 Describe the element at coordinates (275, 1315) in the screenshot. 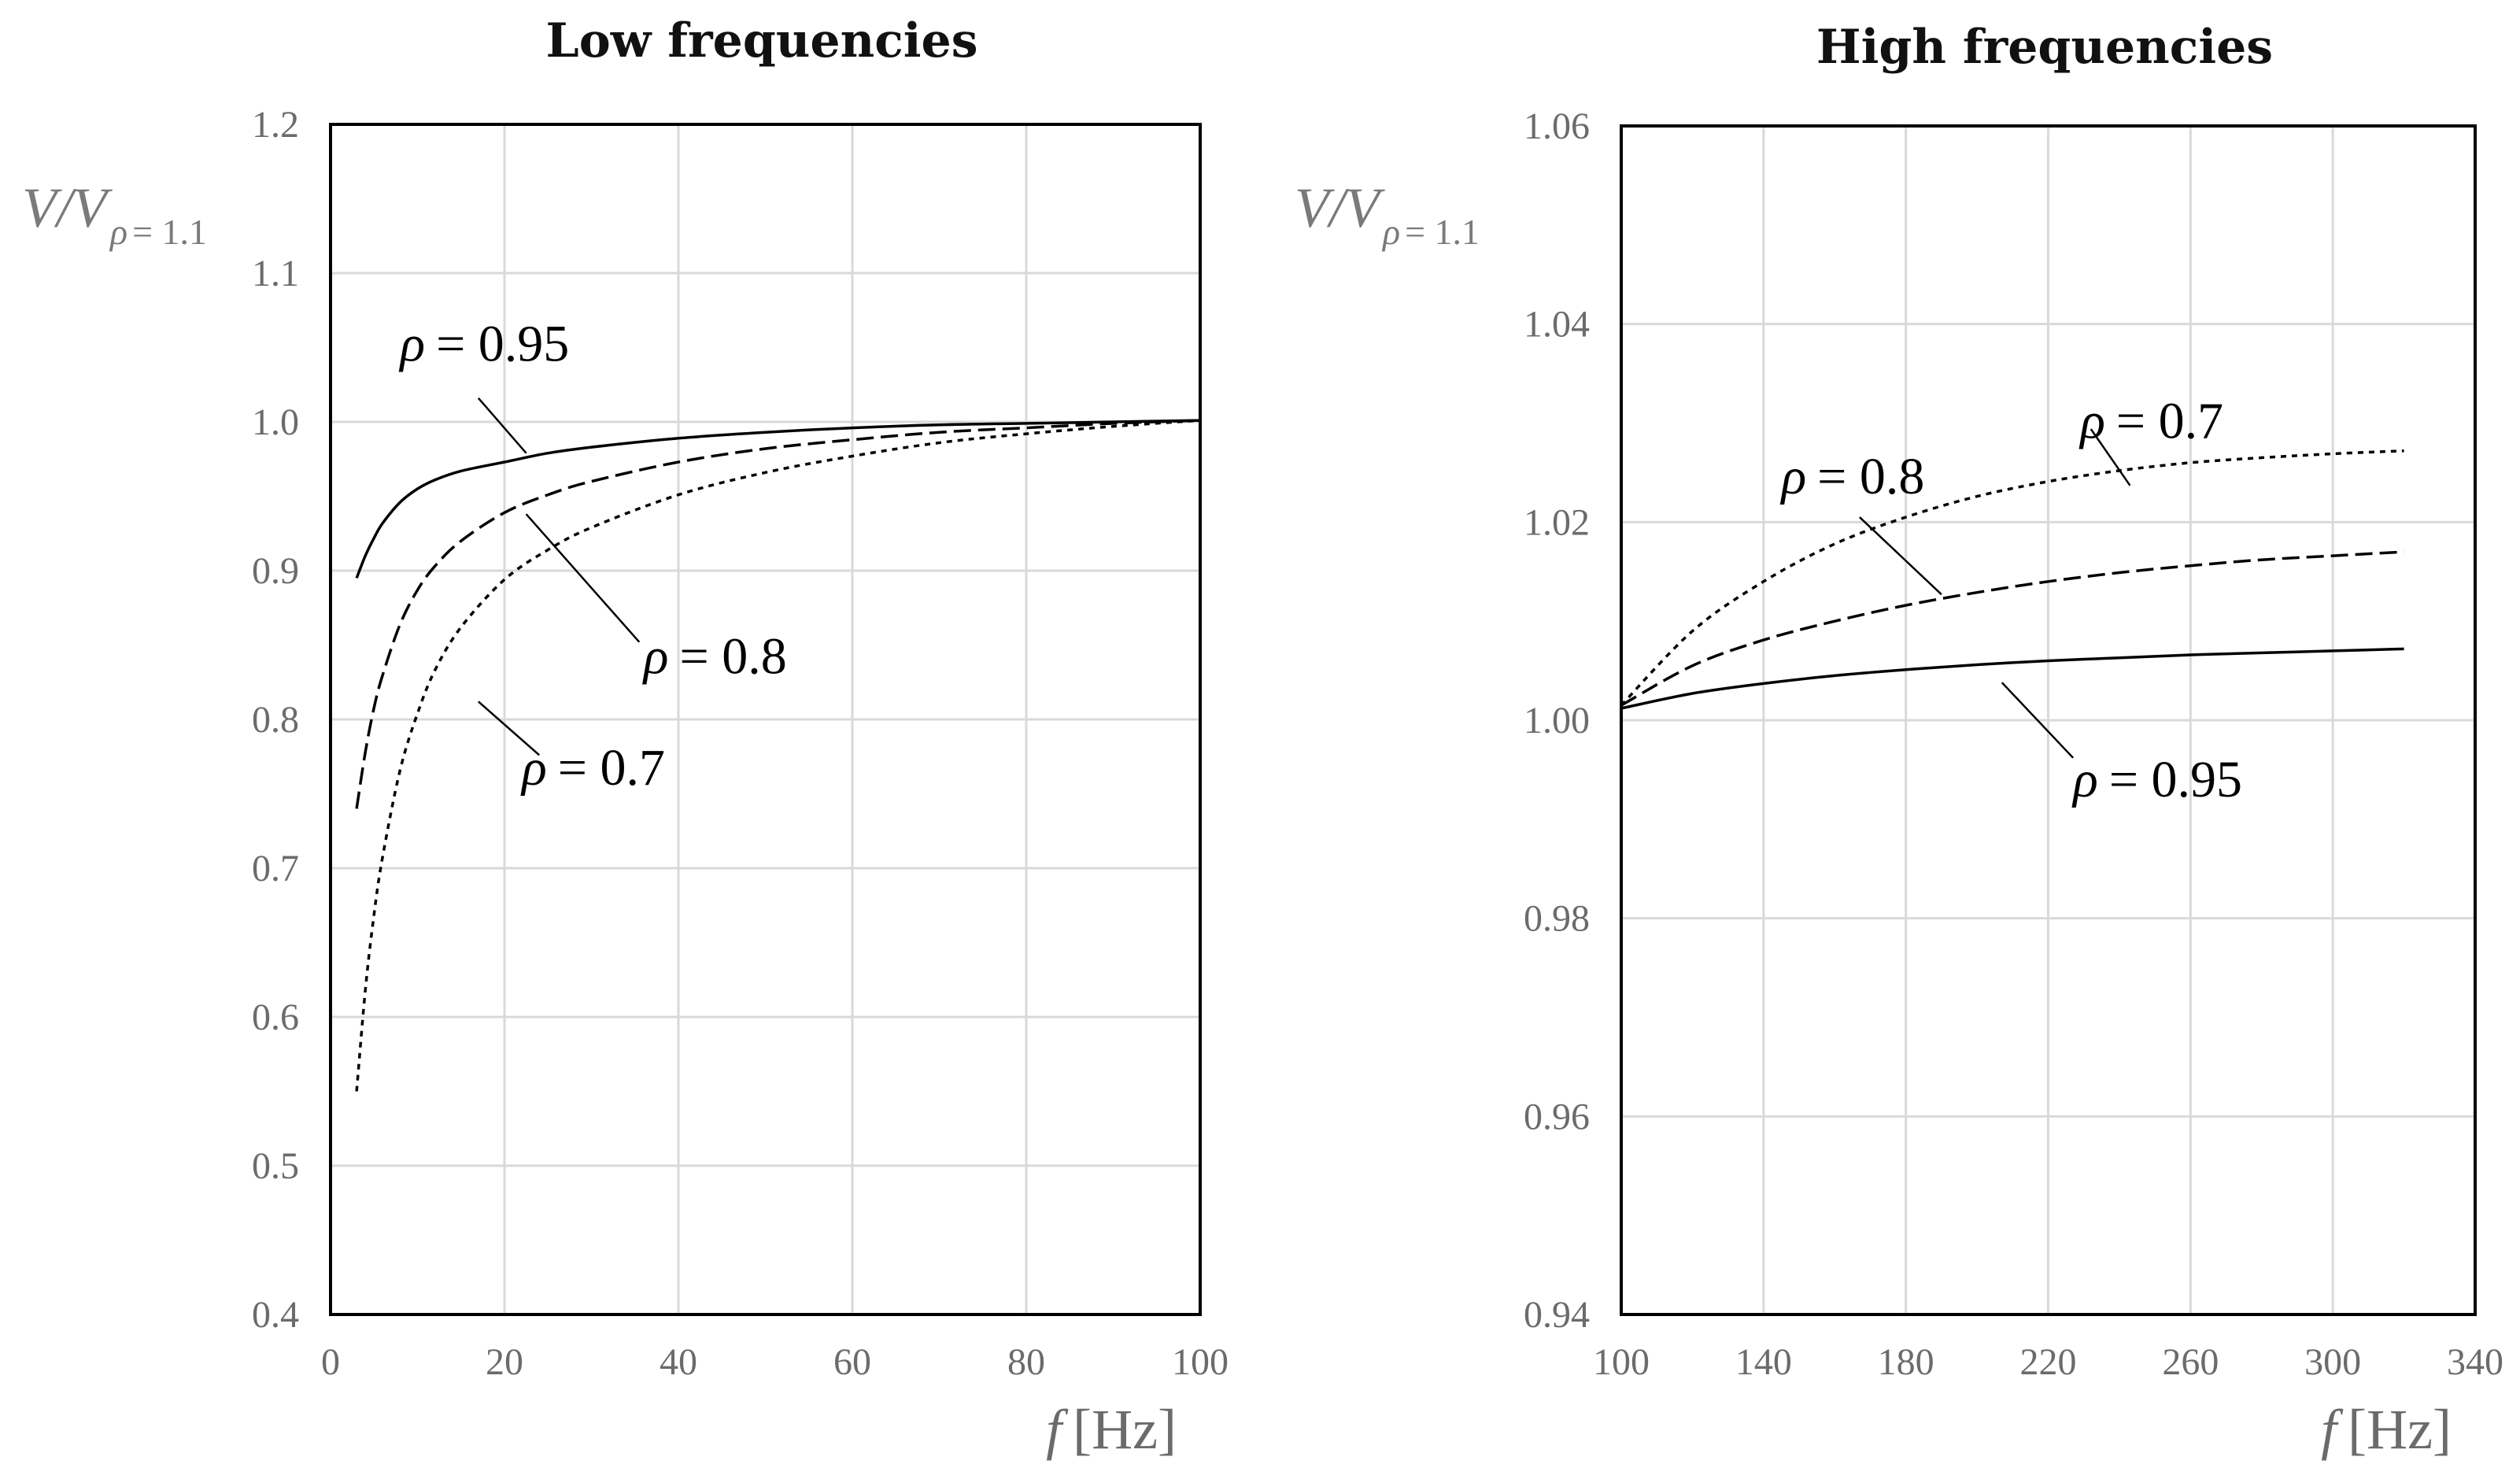

I see `y-tick-label: 0.4` at that location.